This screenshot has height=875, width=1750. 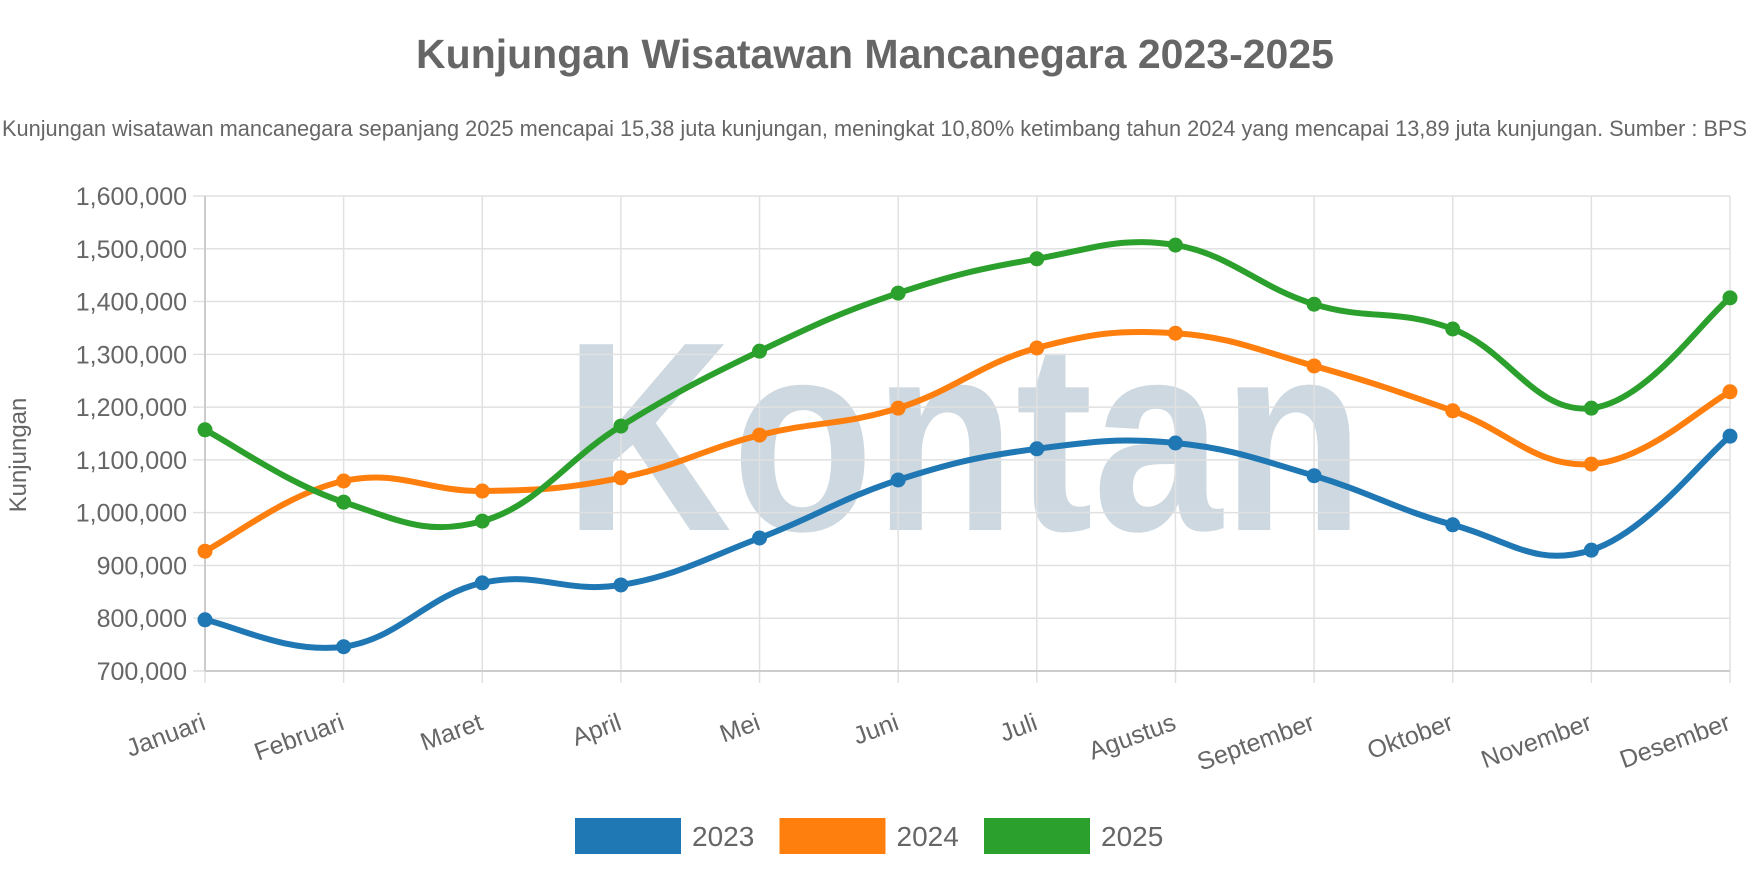 What do you see at coordinates (344, 502) in the screenshot?
I see `data-point-2025-februari` at bounding box center [344, 502].